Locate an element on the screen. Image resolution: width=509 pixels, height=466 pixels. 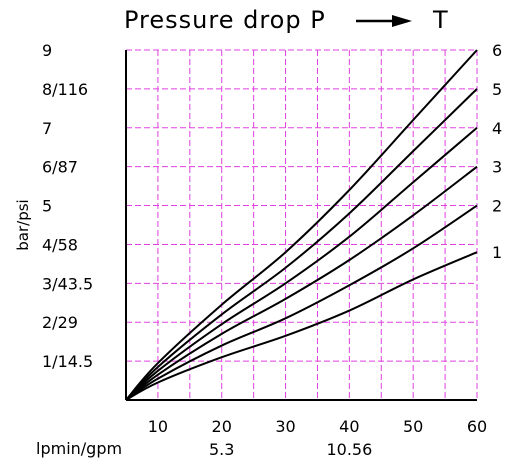
y-tick-label: 9 is located at coordinates (47, 50).